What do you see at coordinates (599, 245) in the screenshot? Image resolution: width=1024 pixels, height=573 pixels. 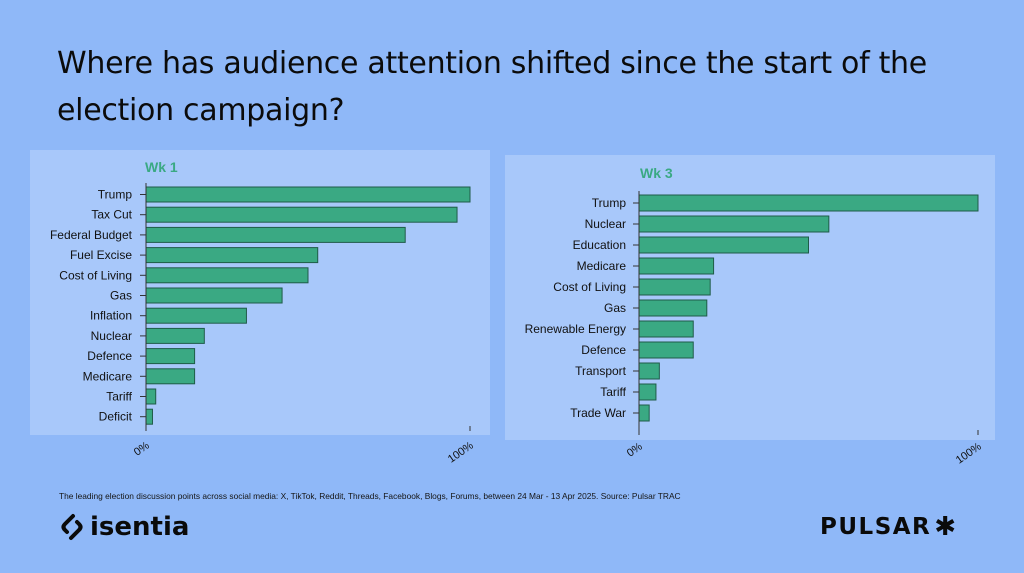 I see `category-label-wk3: Education` at bounding box center [599, 245].